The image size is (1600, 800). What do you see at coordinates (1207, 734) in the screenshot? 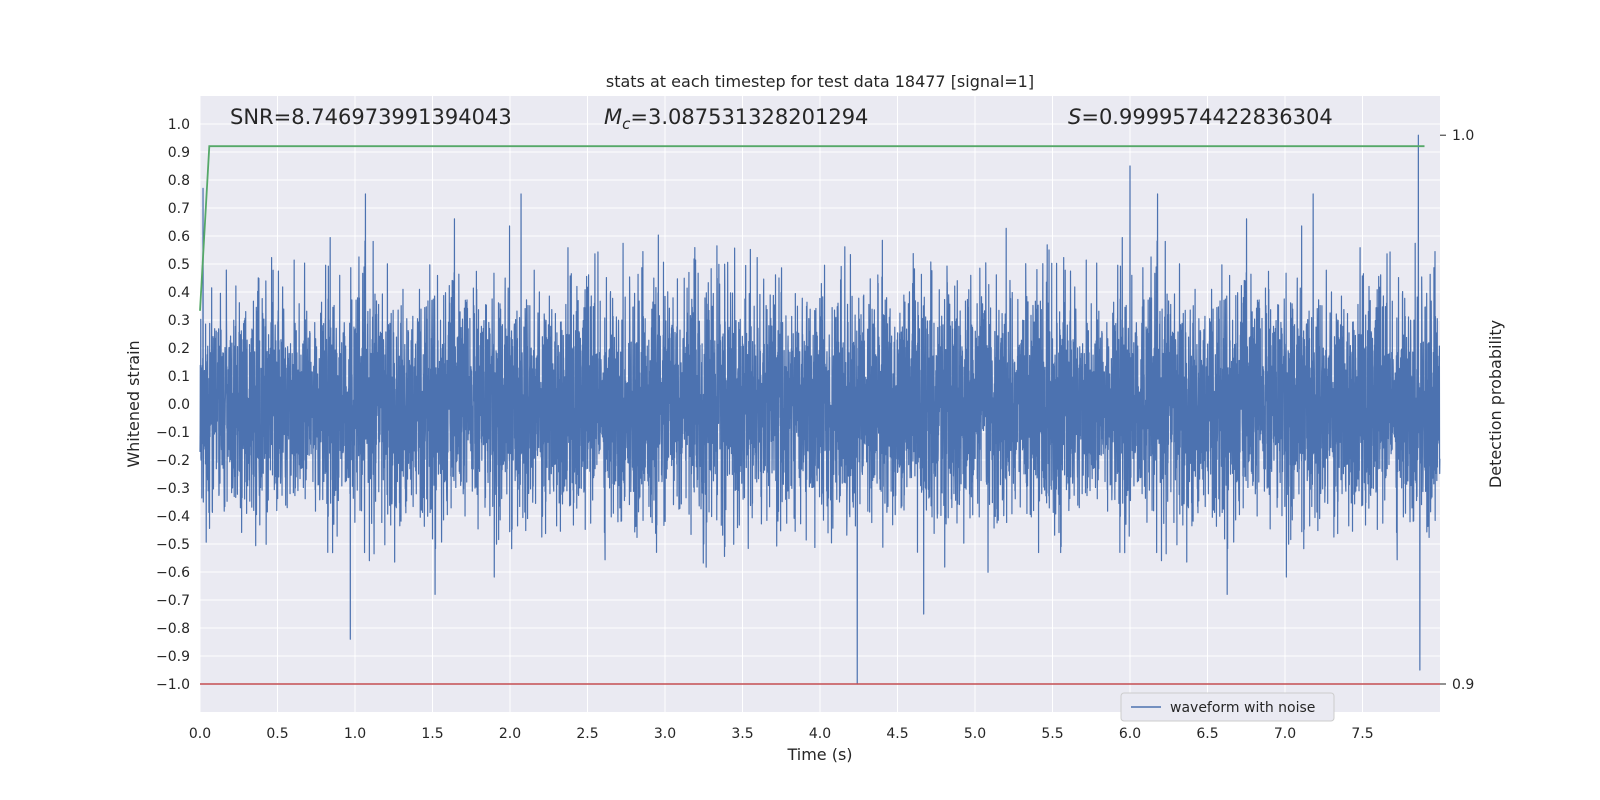
I see `x-tick-label: 6.5` at bounding box center [1207, 734].